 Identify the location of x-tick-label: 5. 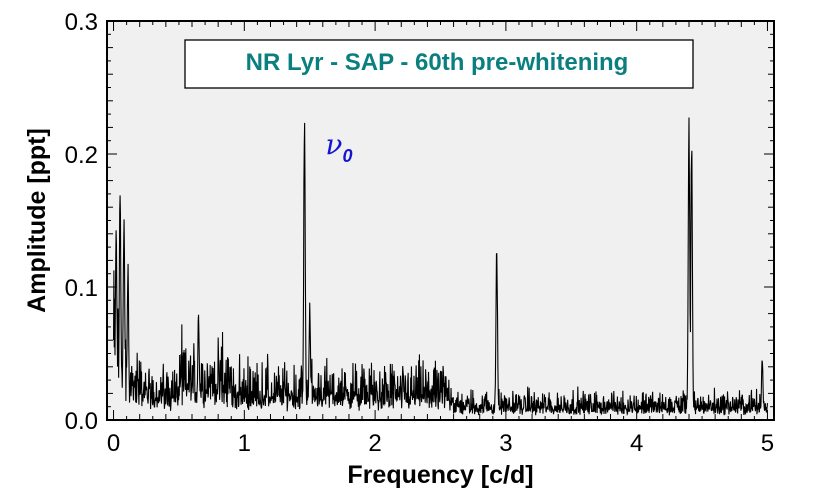
(767, 443).